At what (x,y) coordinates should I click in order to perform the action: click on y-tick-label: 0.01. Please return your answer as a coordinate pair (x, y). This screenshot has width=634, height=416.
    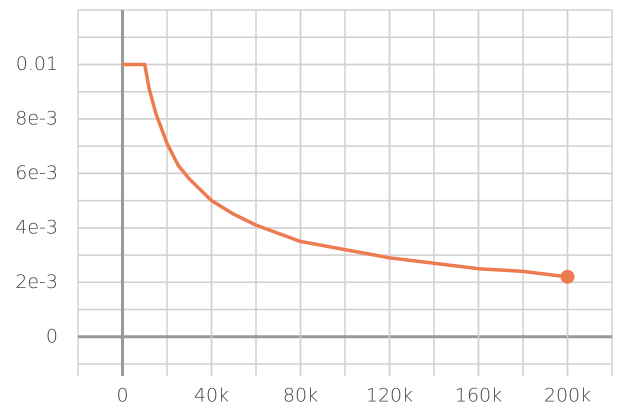
    Looking at the image, I should click on (37, 64).